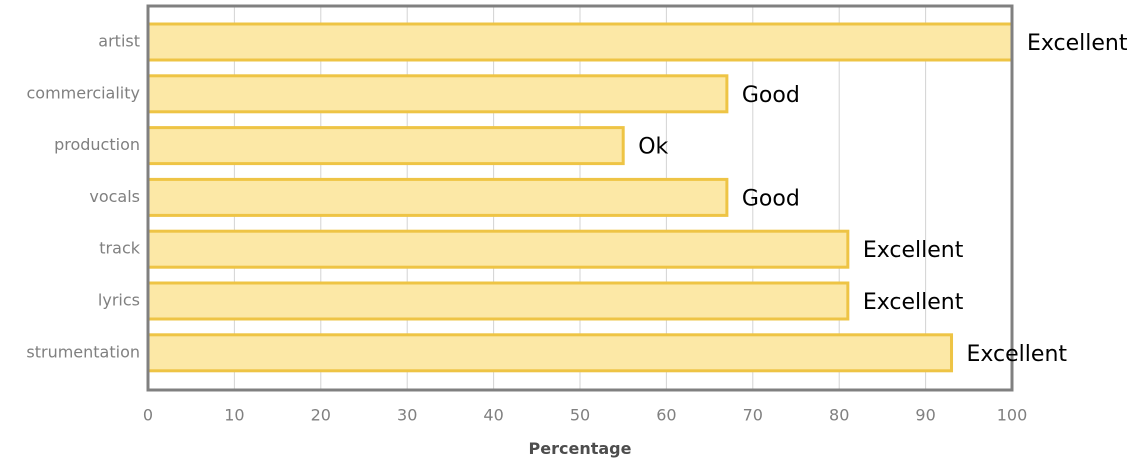 The width and height of the screenshot is (1146, 461). I want to click on x-tick-label: 90, so click(925, 415).